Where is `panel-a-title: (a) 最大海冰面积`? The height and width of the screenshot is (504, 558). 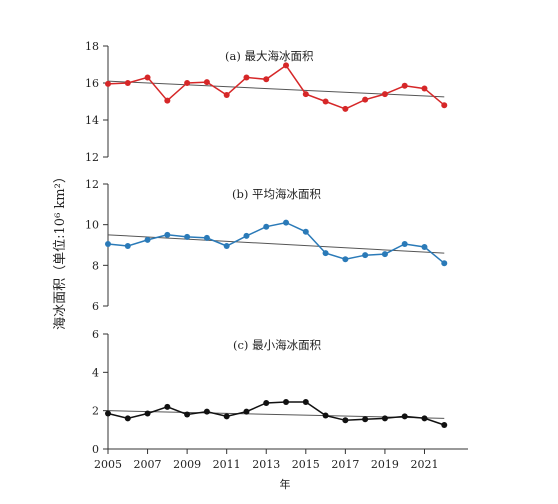 panel-a-title: (a) 最大海冰面积 is located at coordinates (269, 56).